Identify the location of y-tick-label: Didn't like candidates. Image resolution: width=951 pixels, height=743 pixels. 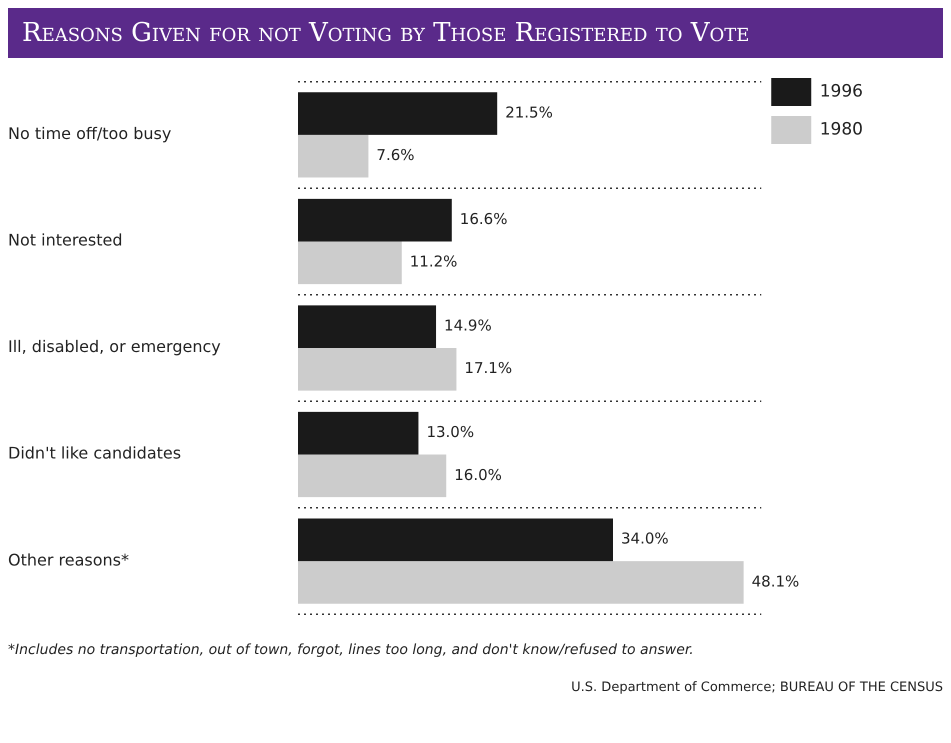
(95, 453).